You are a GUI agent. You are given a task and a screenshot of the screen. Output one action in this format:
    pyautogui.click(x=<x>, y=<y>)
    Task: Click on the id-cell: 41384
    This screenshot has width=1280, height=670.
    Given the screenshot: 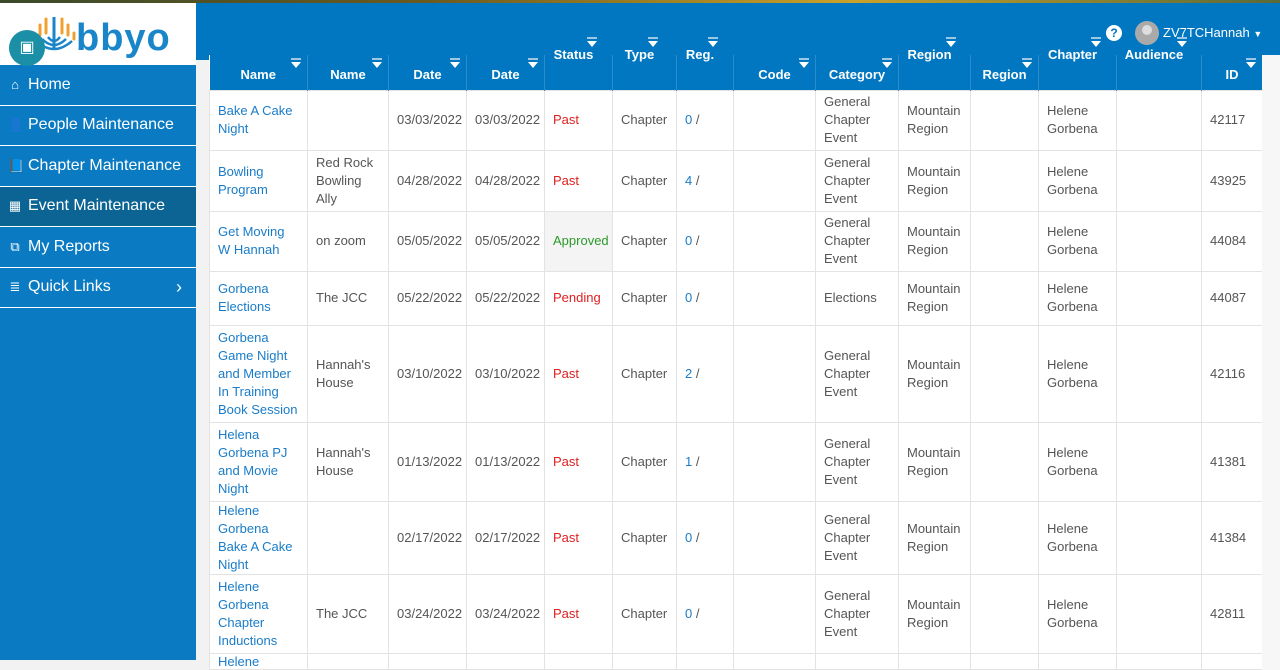 What is the action you would take?
    pyautogui.click(x=1232, y=537)
    